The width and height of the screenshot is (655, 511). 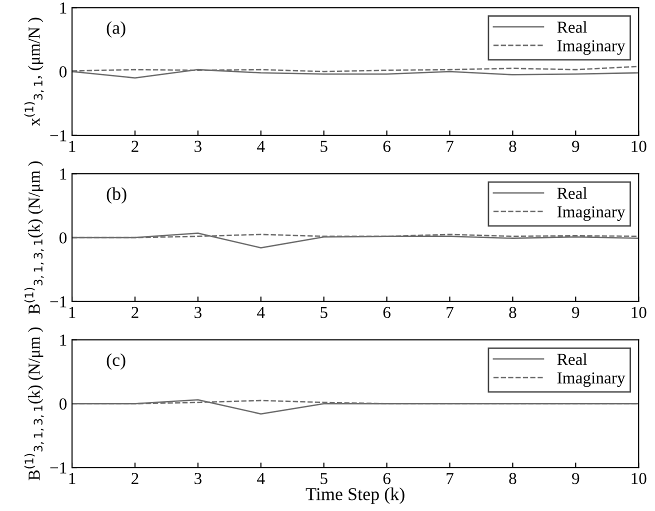 What do you see at coordinates (116, 195) in the screenshot?
I see `annotation: (b)` at bounding box center [116, 195].